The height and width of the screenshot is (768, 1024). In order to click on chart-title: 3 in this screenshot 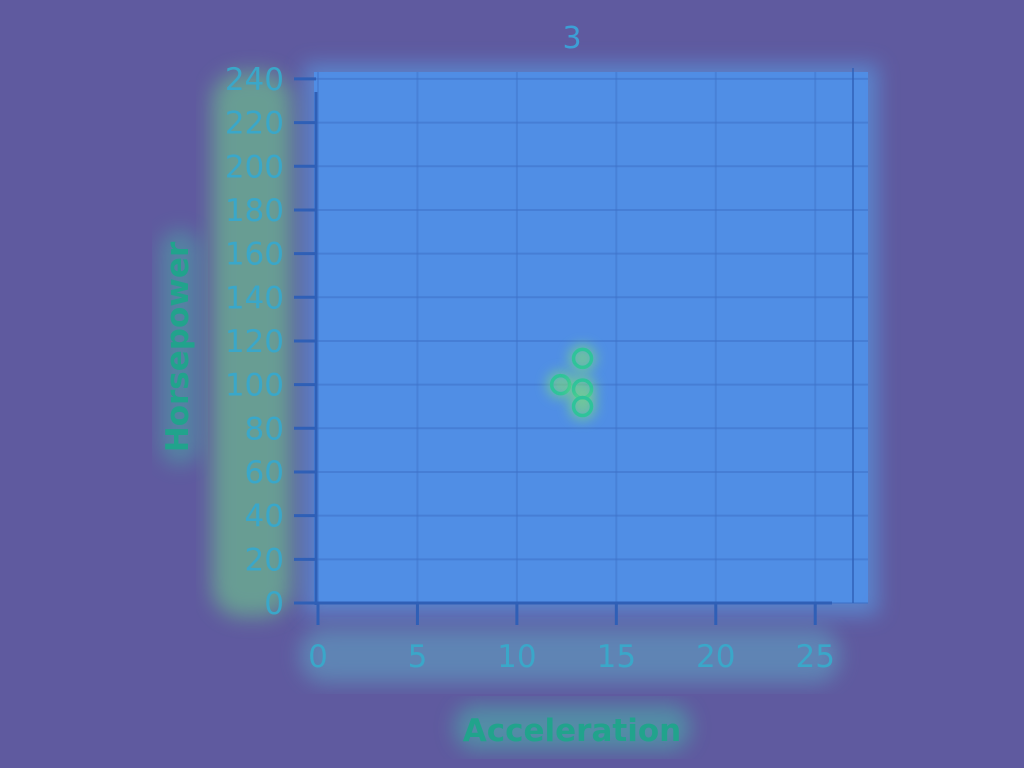, I will do `click(571, 38)`.